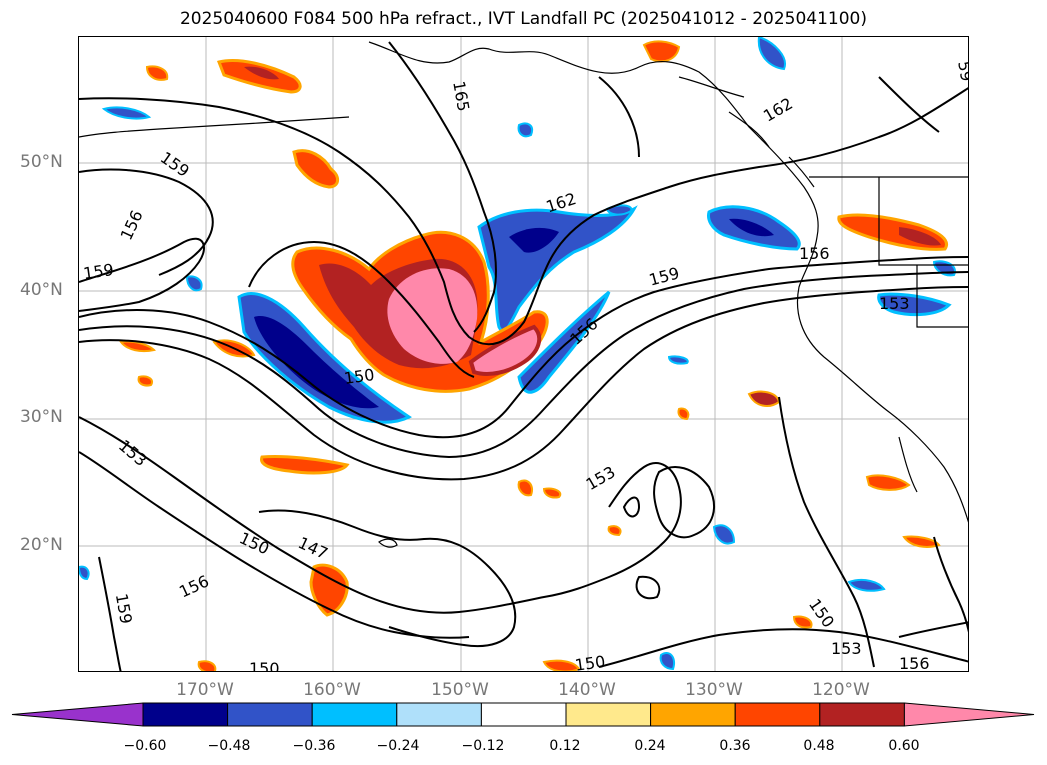 This screenshot has width=1047, height=765. What do you see at coordinates (904, 746) in the screenshot?
I see `colorbar-tick: 0.60` at bounding box center [904, 746].